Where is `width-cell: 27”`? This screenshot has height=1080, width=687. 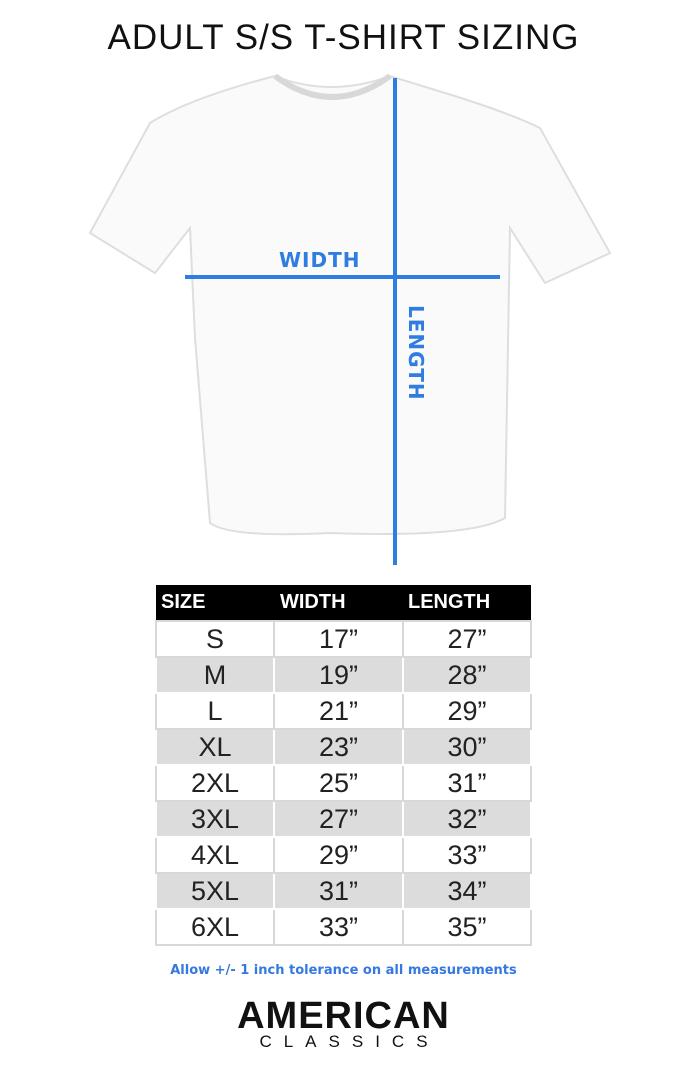
width-cell: 27” is located at coordinates (338, 819).